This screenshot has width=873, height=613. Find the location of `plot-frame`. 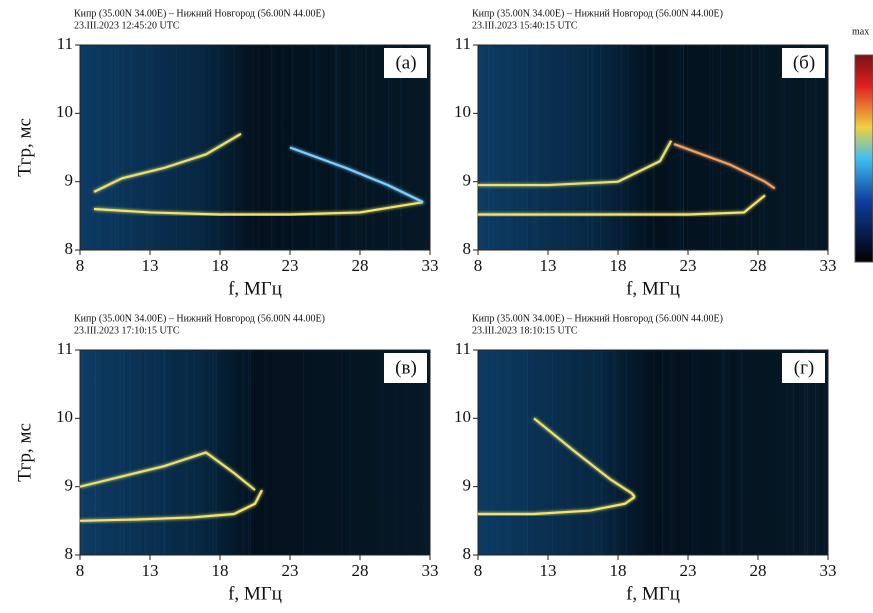

plot-frame is located at coordinates (653, 147).